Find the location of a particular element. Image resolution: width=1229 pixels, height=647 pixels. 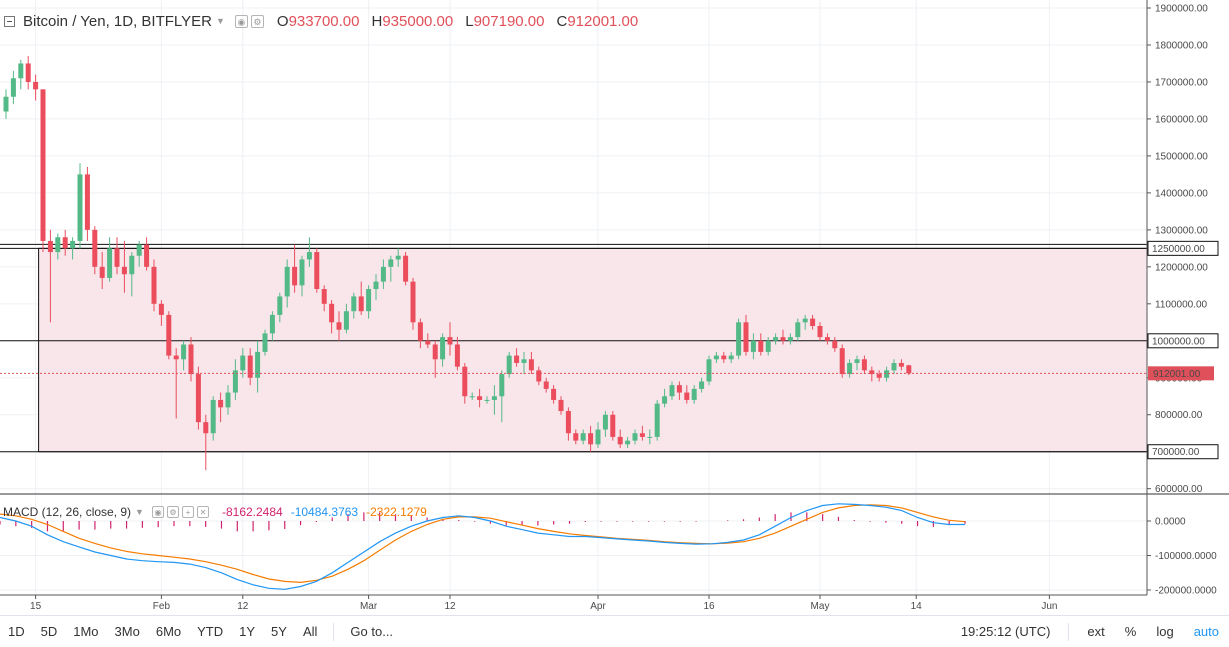

current-price-box is located at coordinates (1181, 373).